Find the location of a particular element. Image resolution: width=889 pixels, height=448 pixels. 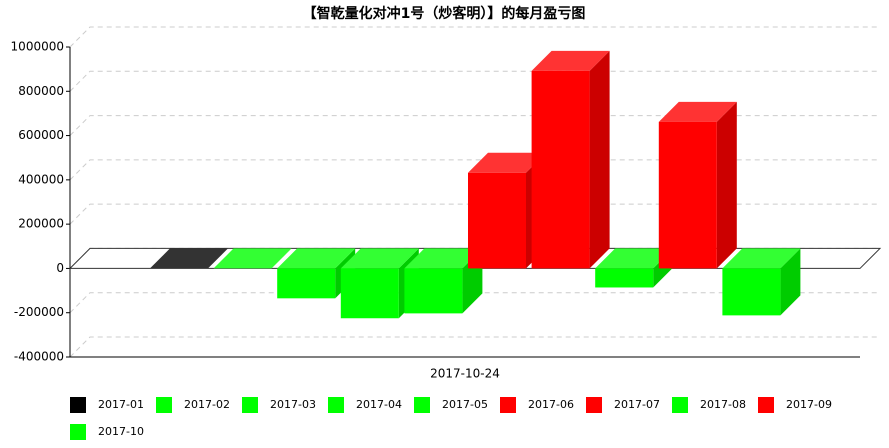

x-tick-label: 2017-10-24 is located at coordinates (465, 374).